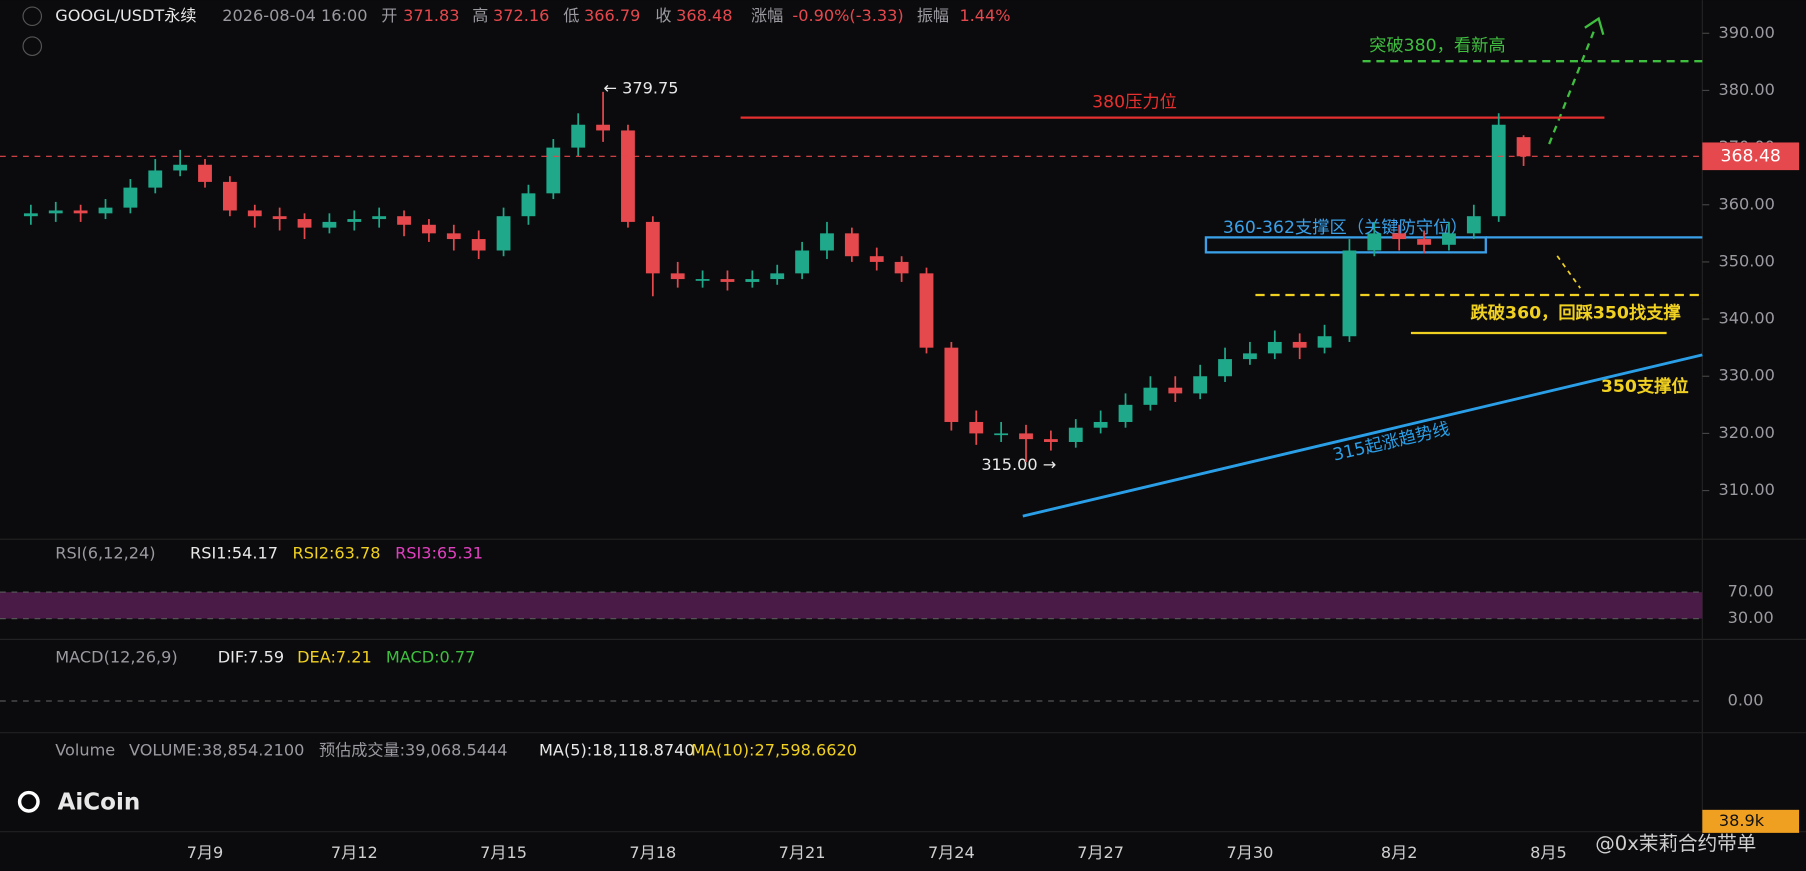  What do you see at coordinates (1018, 464) in the screenshot?
I see `low-marker: 315.00 →` at bounding box center [1018, 464].